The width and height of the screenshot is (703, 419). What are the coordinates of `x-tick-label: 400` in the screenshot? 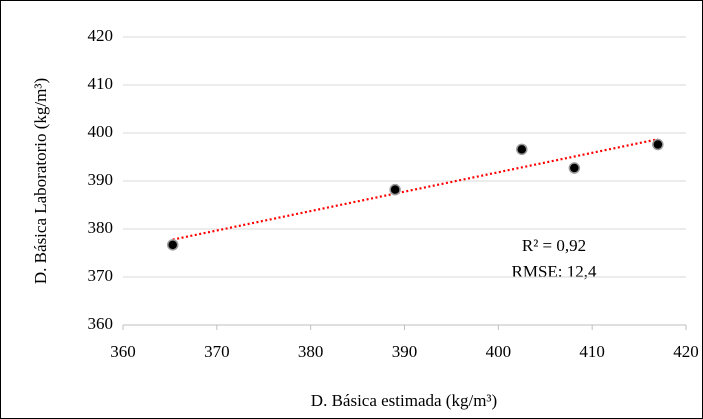 It's located at (499, 351).